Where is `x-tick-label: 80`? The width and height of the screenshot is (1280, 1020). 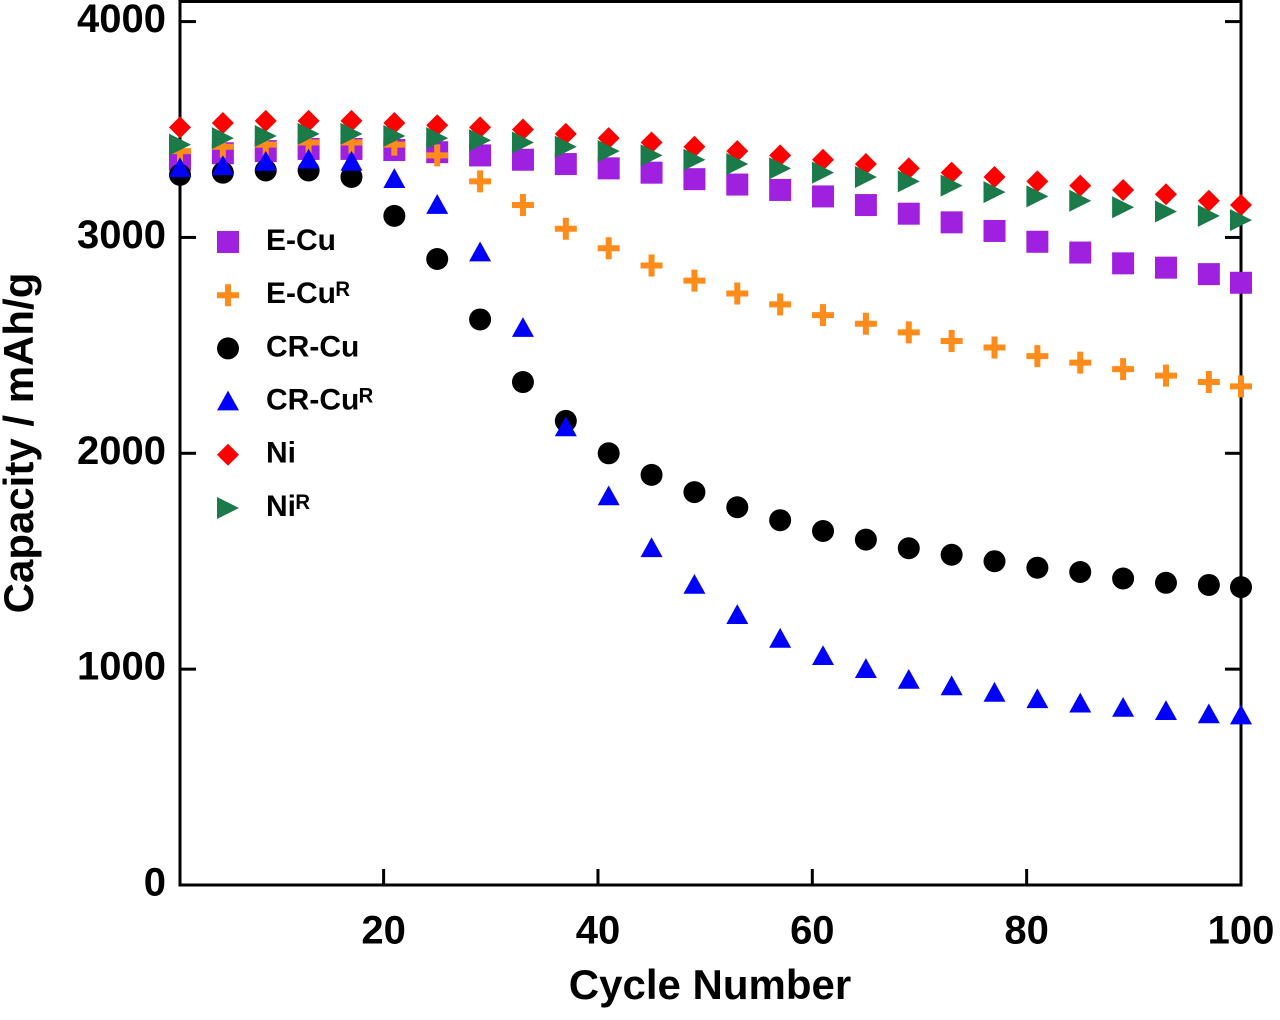 x-tick-label: 80 is located at coordinates (1026, 931).